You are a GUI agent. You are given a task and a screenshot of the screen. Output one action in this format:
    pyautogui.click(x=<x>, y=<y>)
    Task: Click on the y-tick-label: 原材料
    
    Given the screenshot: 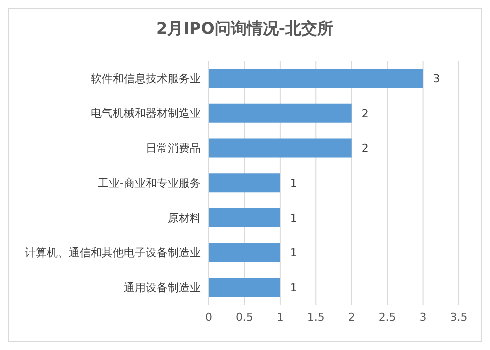 What is the action you would take?
    pyautogui.click(x=184, y=218)
    